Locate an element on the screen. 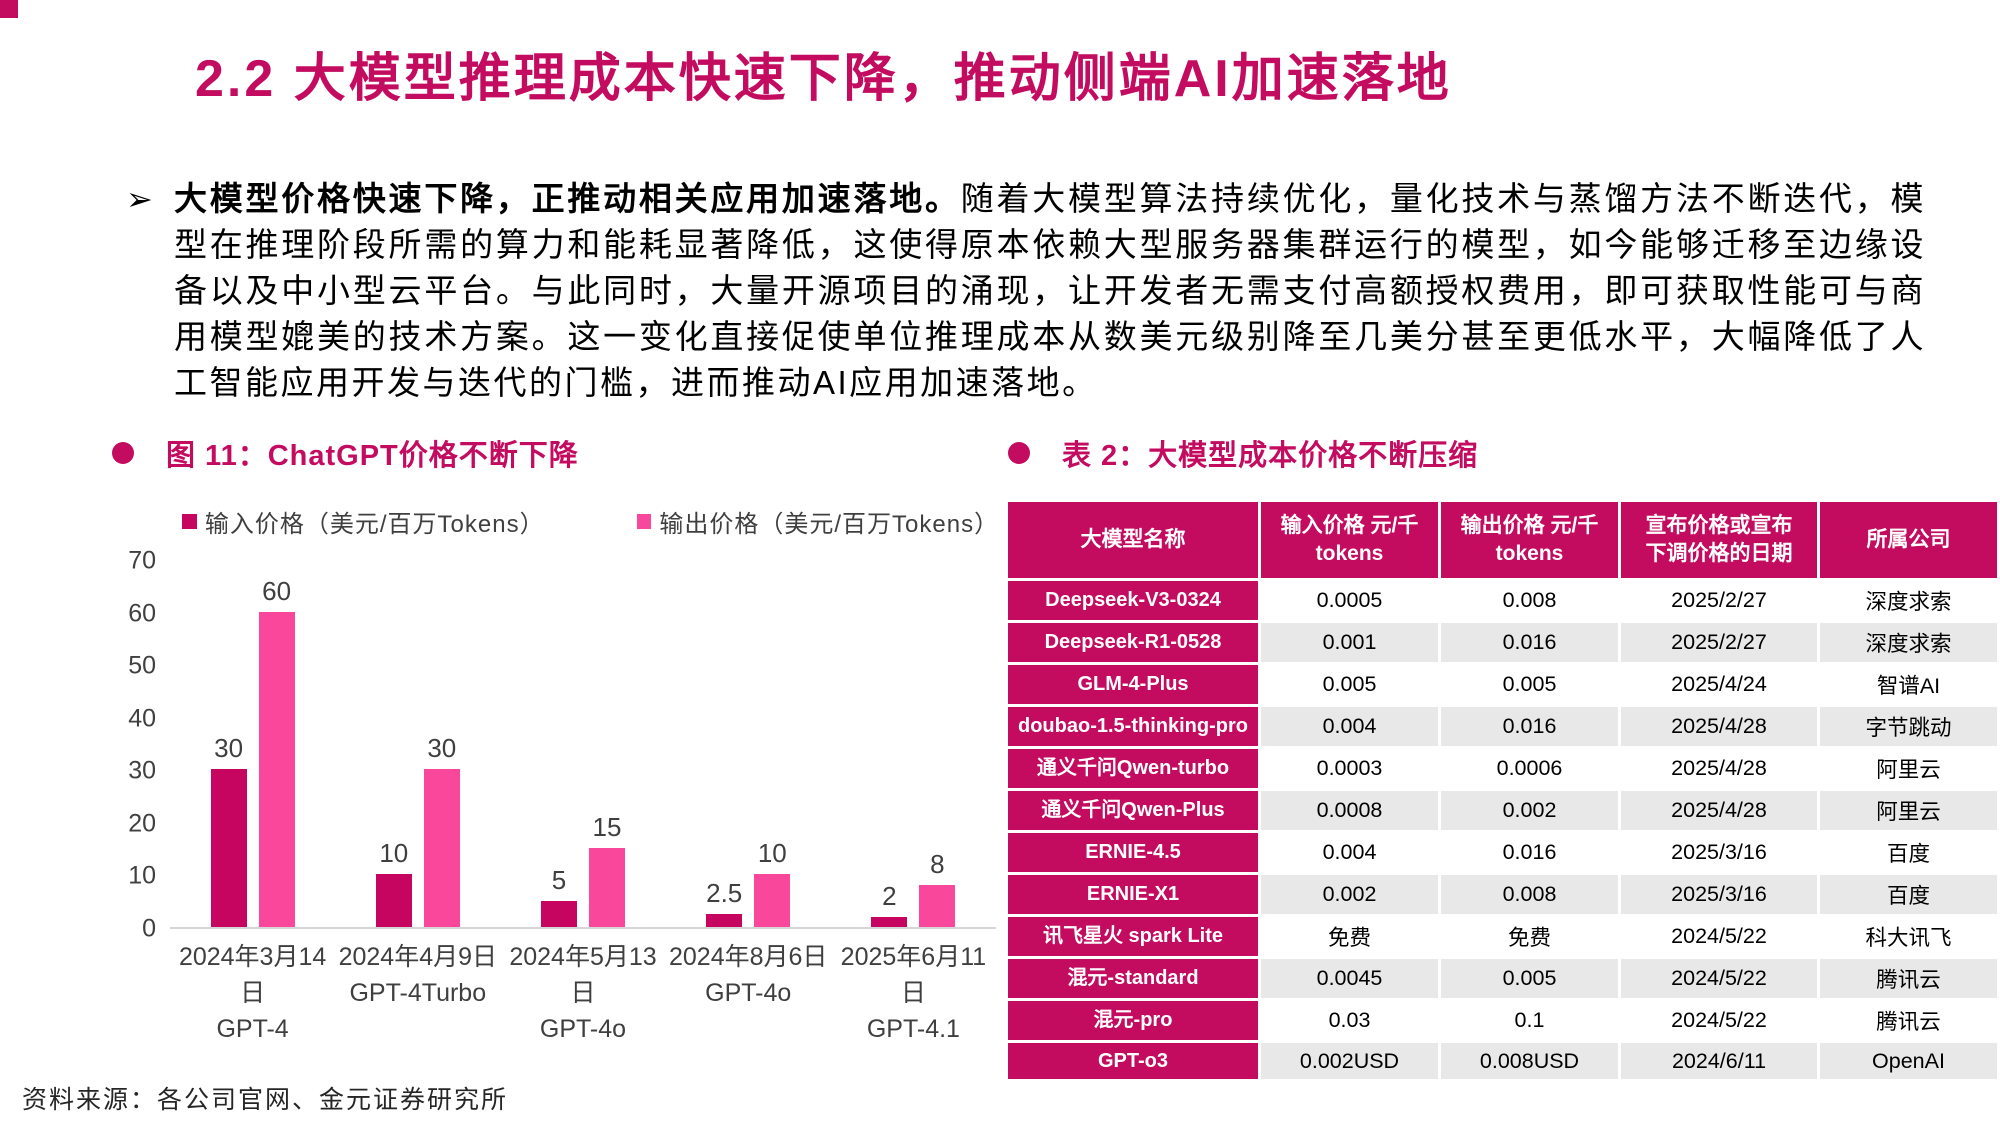 This screenshot has width=2000, height=1125. bar-wrap: 10 is located at coordinates (393, 882).